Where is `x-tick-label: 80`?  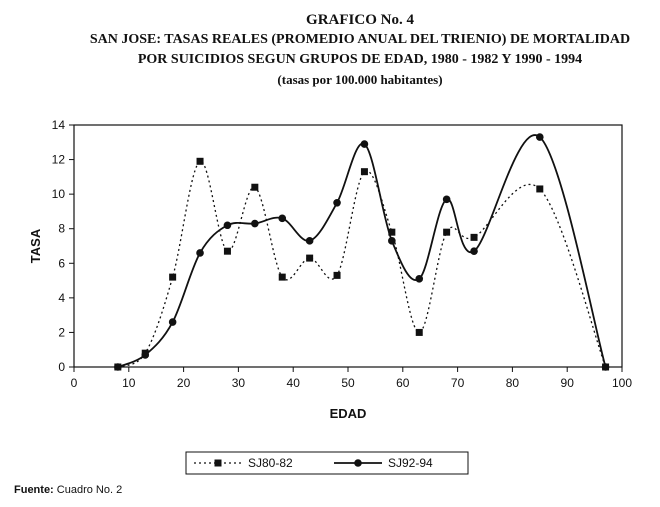
x-tick-label: 80 is located at coordinates (513, 383).